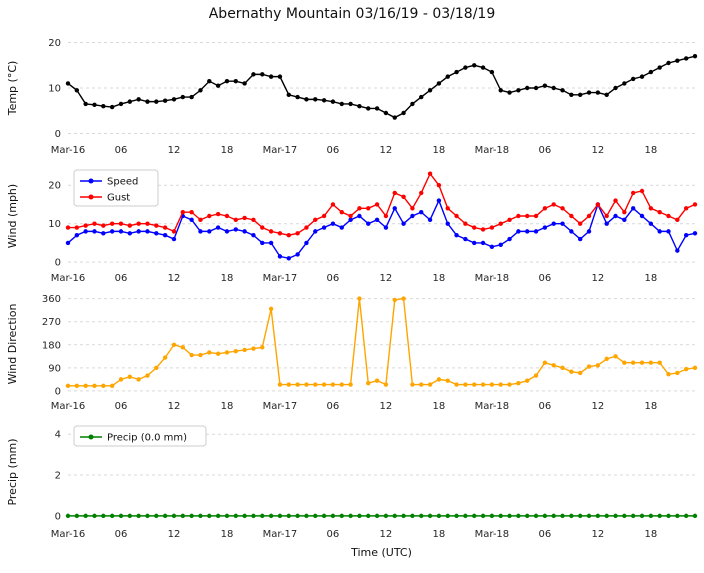 This screenshot has width=704, height=573. Describe the element at coordinates (492, 150) in the screenshot. I see `x-tick-label: Mar-18` at that location.